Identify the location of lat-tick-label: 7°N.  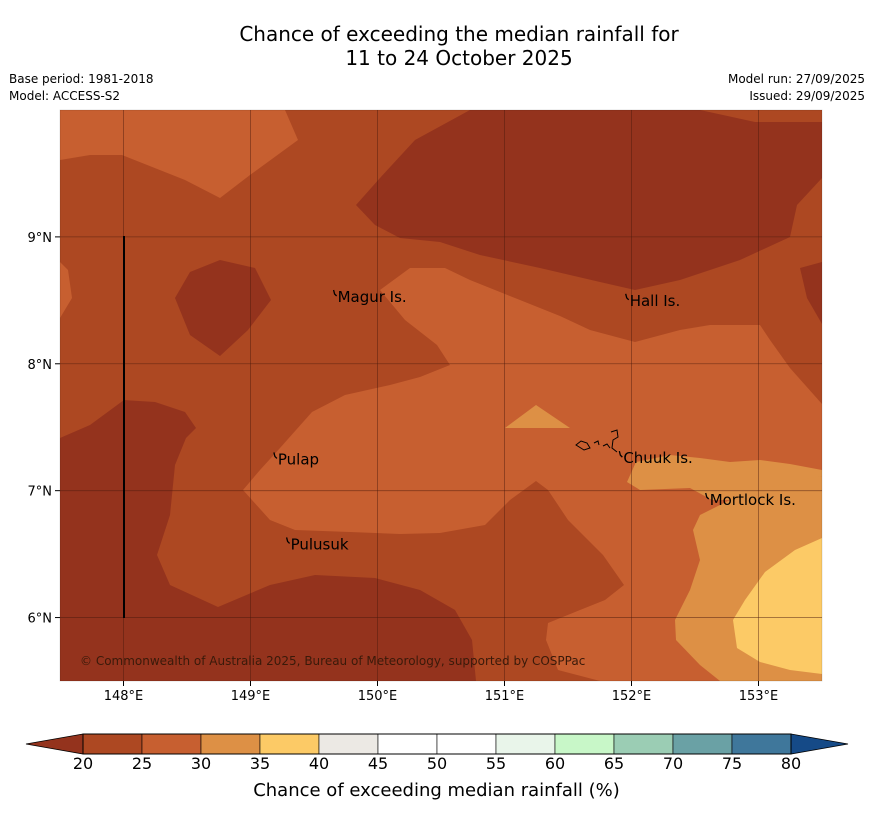
(40, 492).